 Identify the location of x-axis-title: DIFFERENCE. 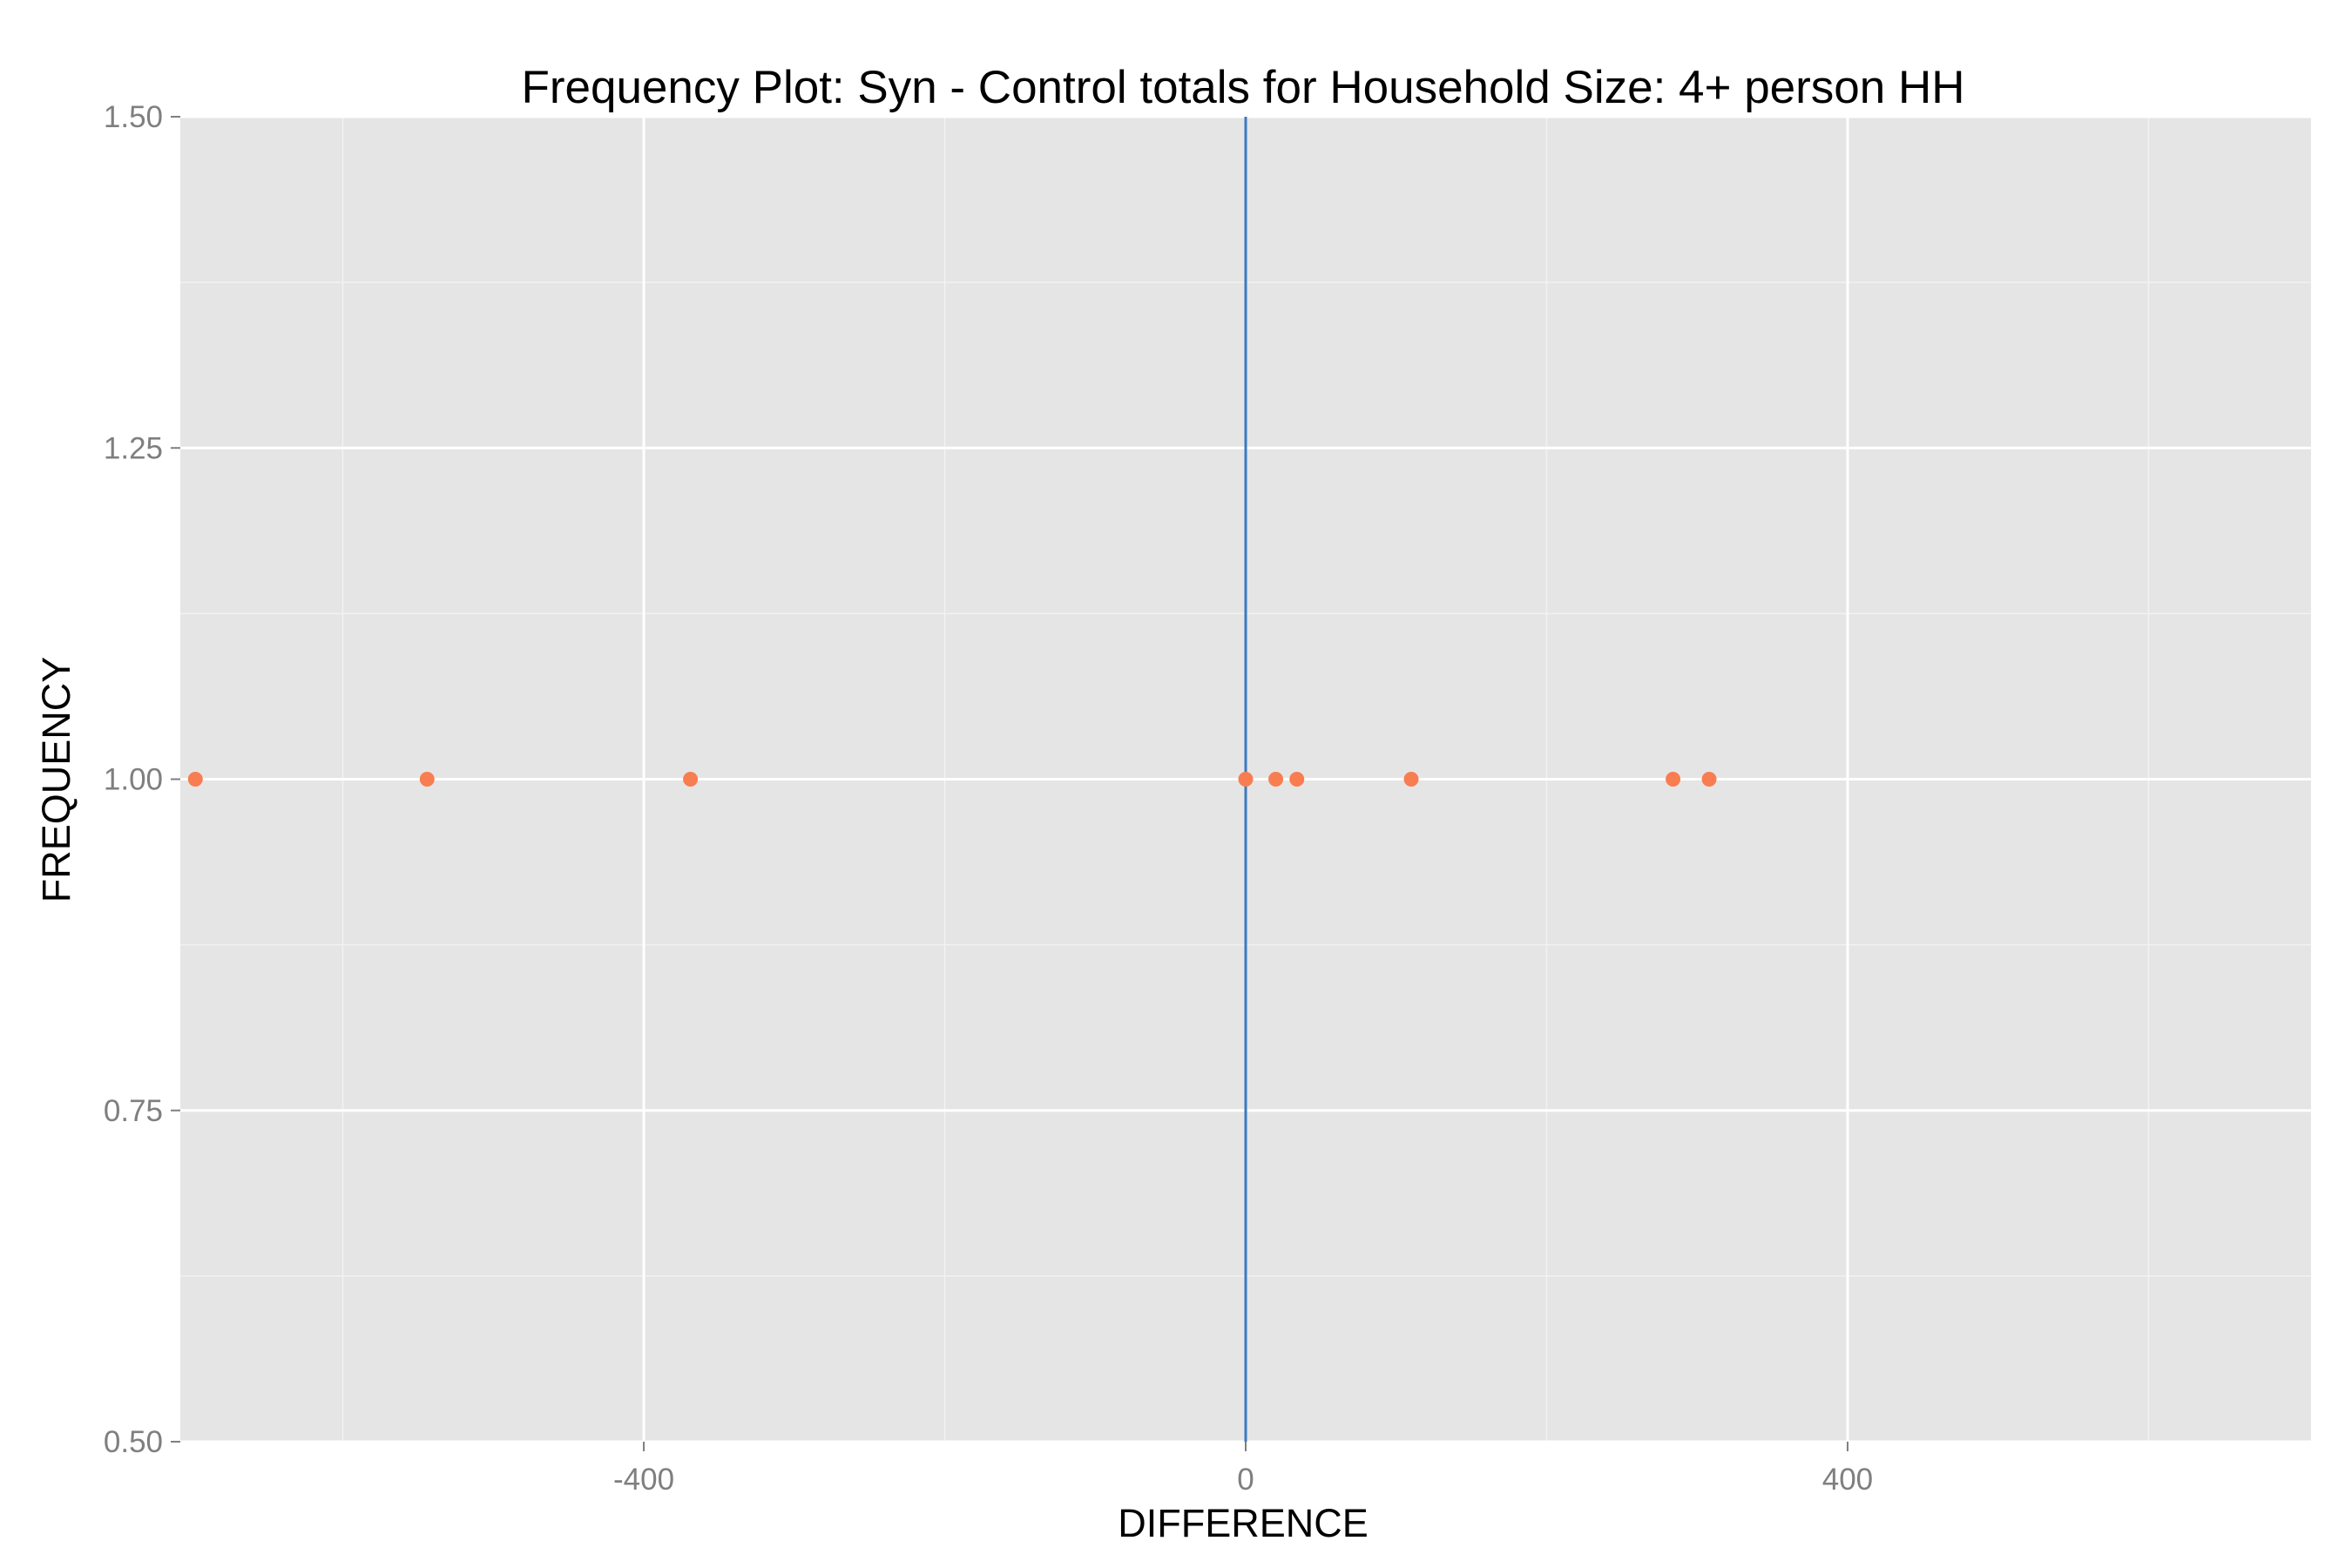
(1243, 1523).